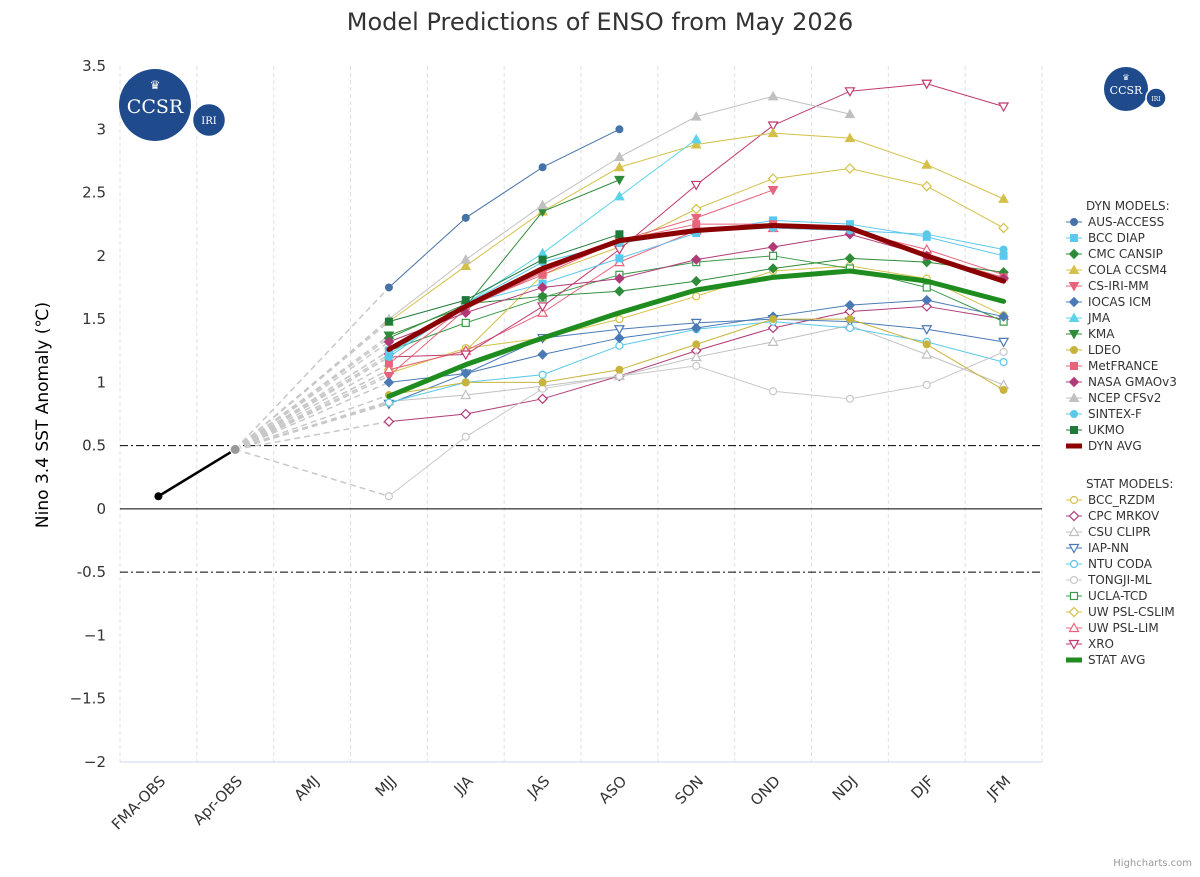 The width and height of the screenshot is (1200, 877). What do you see at coordinates (1113, 516) in the screenshot?
I see `legend-item-cpc-mrkov: CPC MRKOV` at bounding box center [1113, 516].